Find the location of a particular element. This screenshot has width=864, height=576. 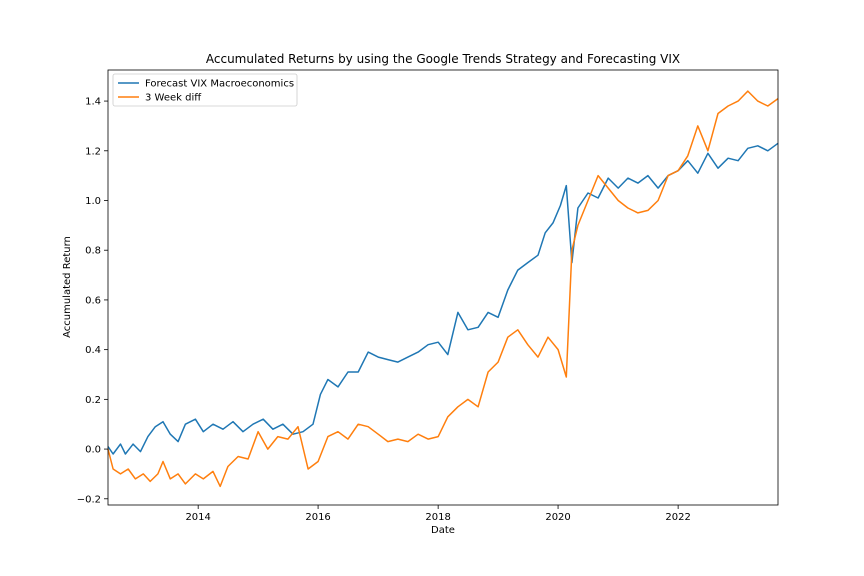

x-tick-label-2018: 2018 is located at coordinates (437, 517).